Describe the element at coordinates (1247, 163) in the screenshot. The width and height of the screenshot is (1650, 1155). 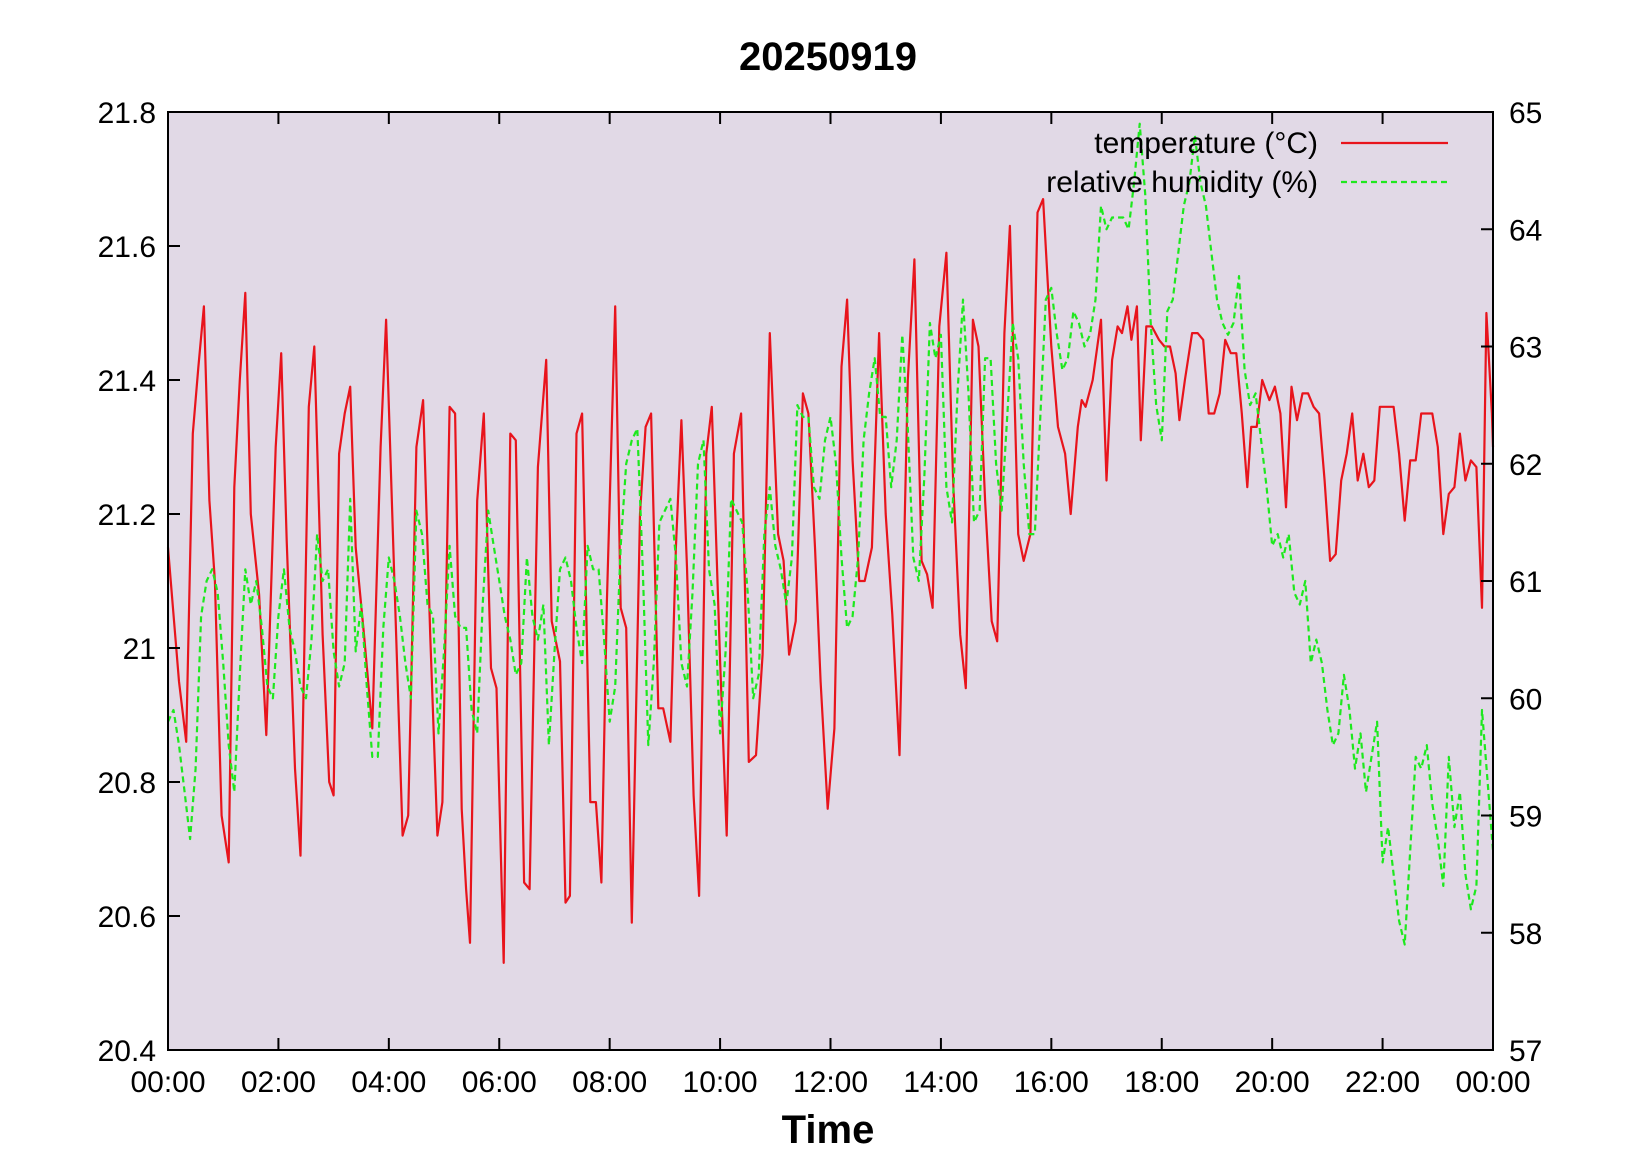
I see `legend: temperature (°C) relative humidity (%)` at that location.